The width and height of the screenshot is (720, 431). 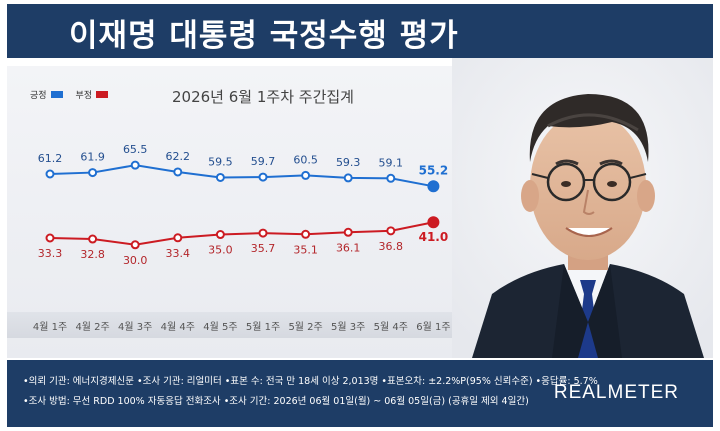 I want to click on series-line-positive, so click(x=241, y=176).